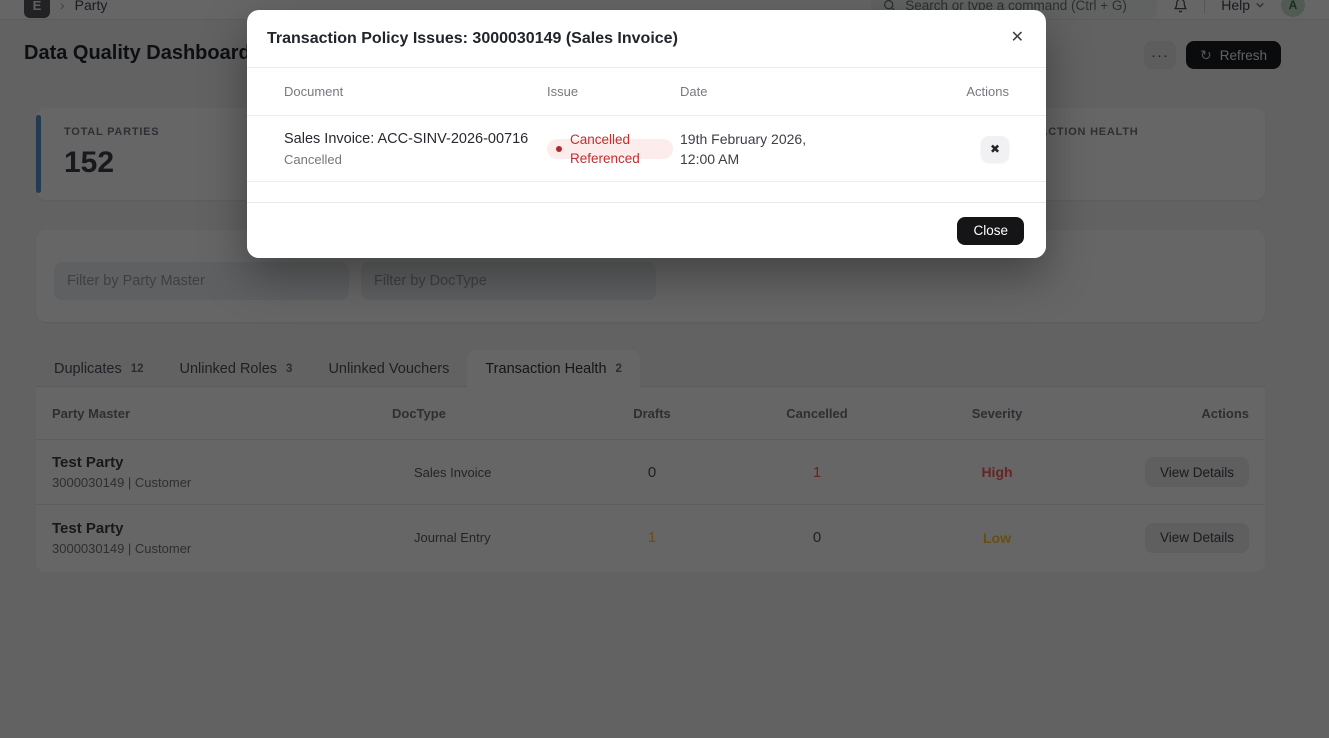 The height and width of the screenshot is (738, 1329). I want to click on modal-column-date: Date, so click(694, 91).